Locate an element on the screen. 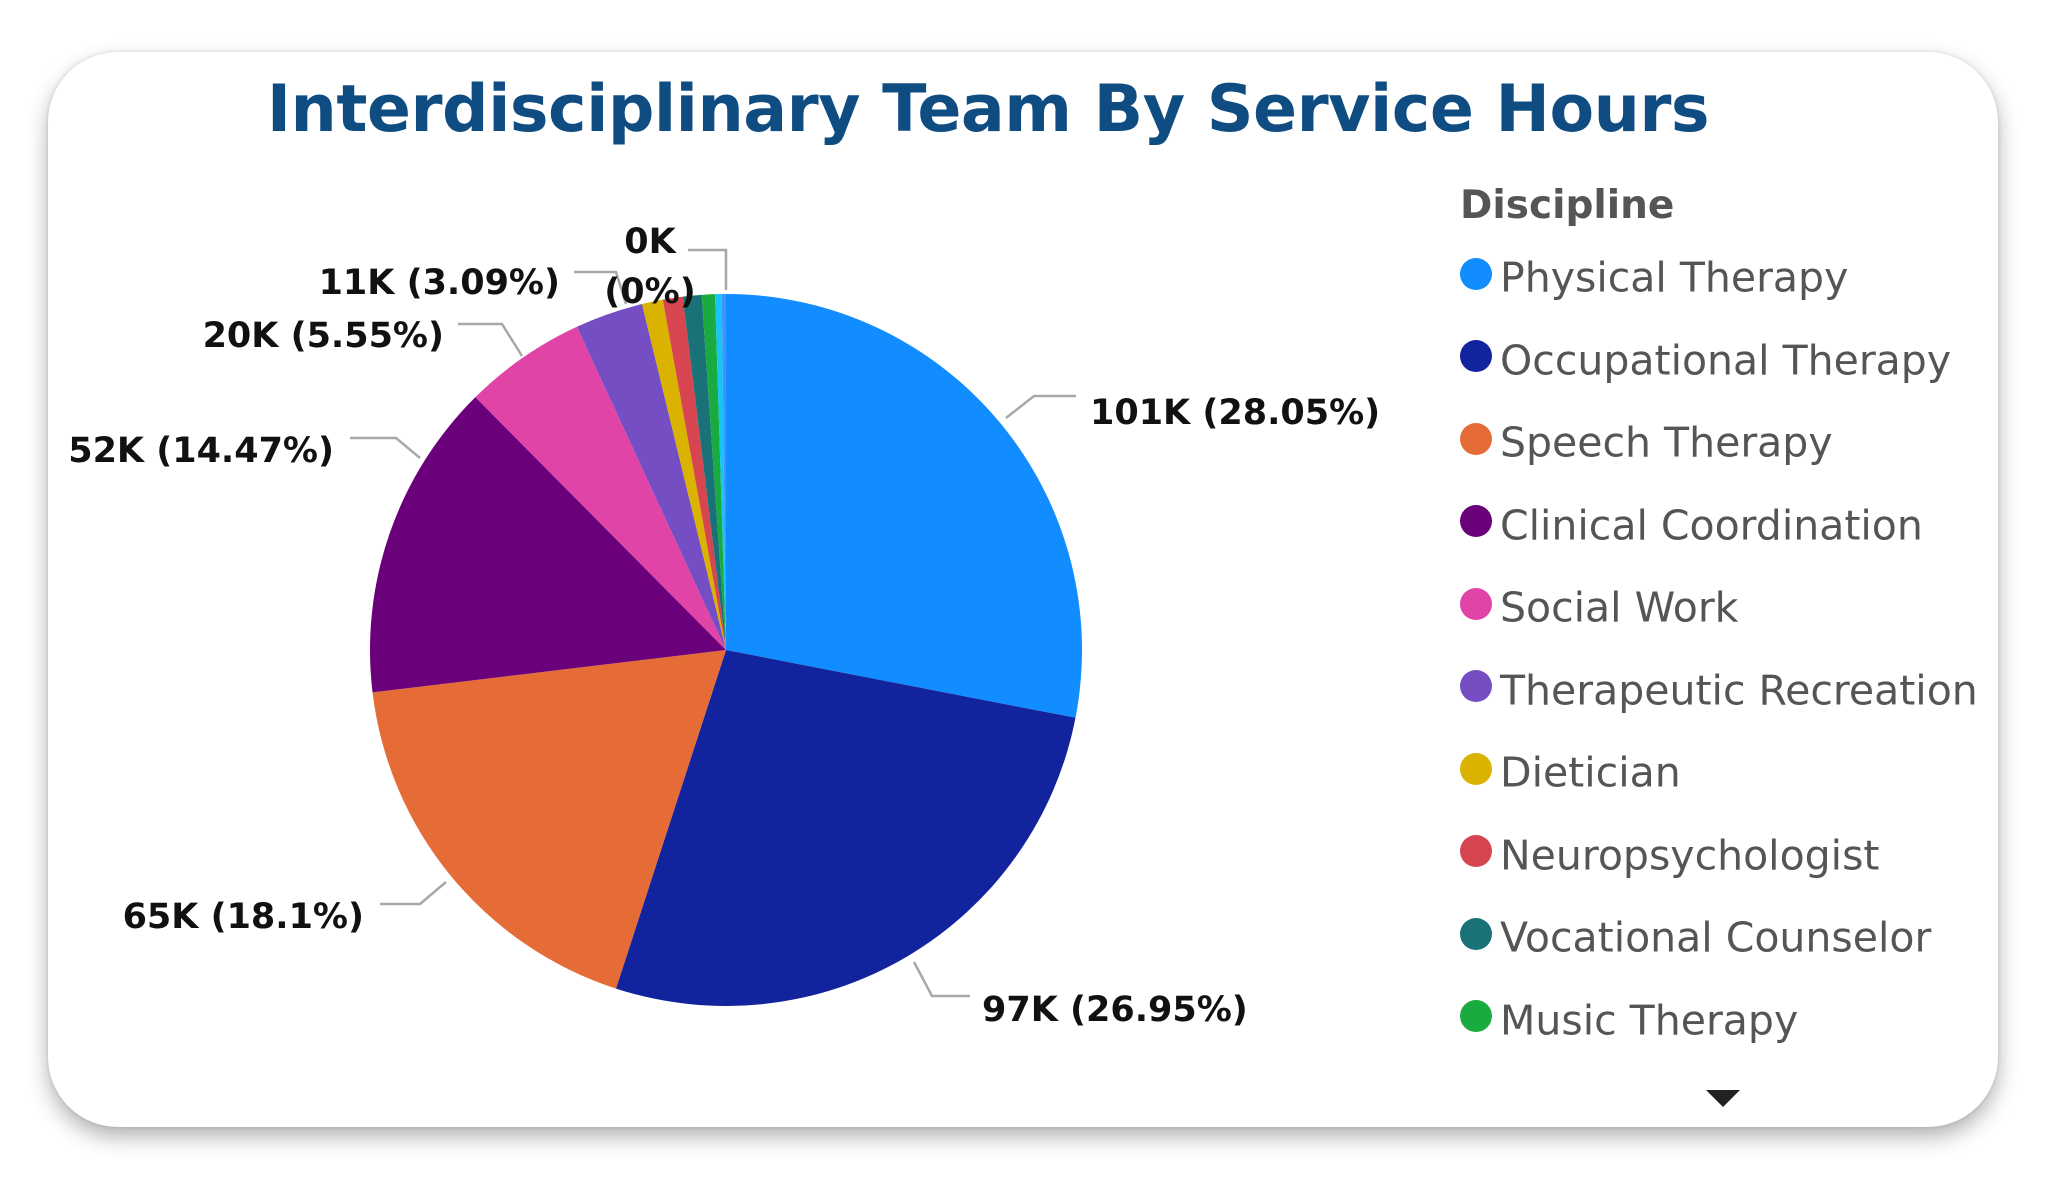 The image size is (2048, 1182). legend-item-social-work: Social Work is located at coordinates (1740, 607).